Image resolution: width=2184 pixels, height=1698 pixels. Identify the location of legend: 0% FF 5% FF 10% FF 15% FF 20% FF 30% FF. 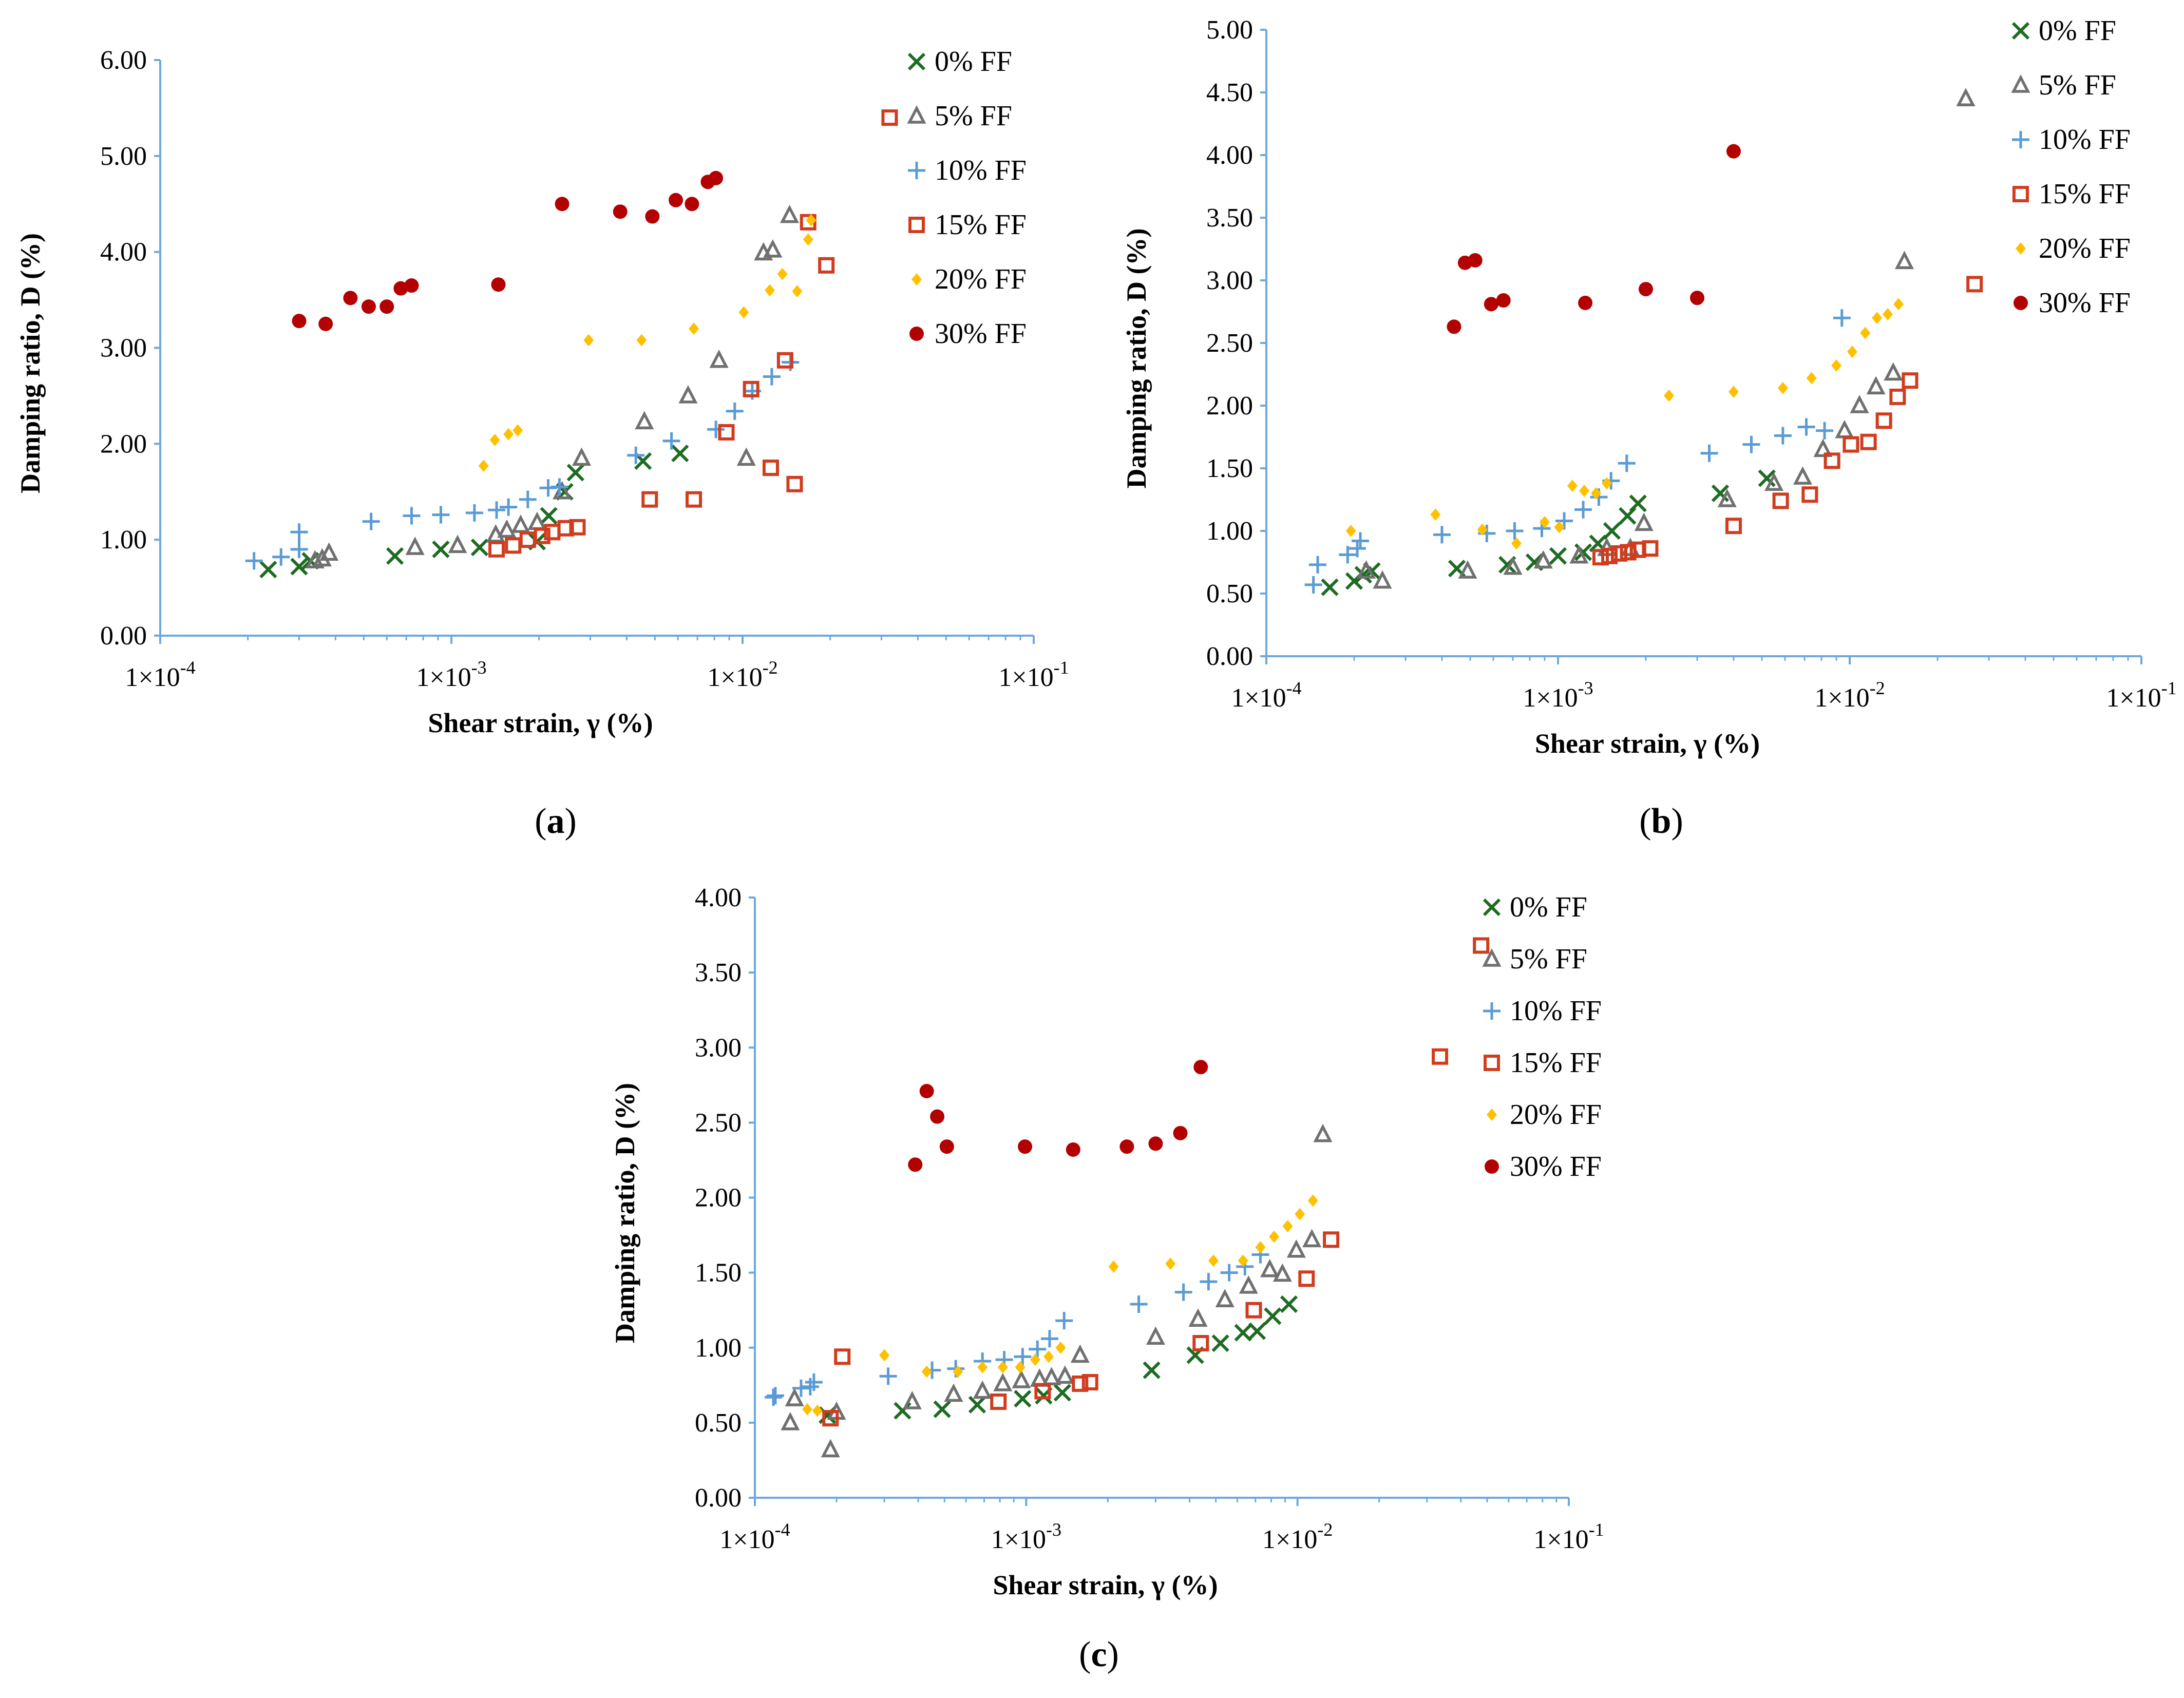
(1542, 1036).